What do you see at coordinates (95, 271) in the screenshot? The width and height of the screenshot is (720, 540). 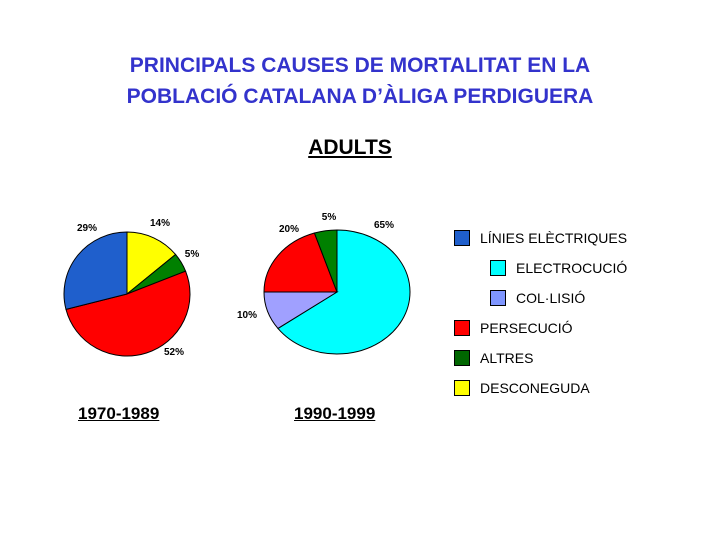 I see `pie-1-slice-l-nies-el-ctriques` at bounding box center [95, 271].